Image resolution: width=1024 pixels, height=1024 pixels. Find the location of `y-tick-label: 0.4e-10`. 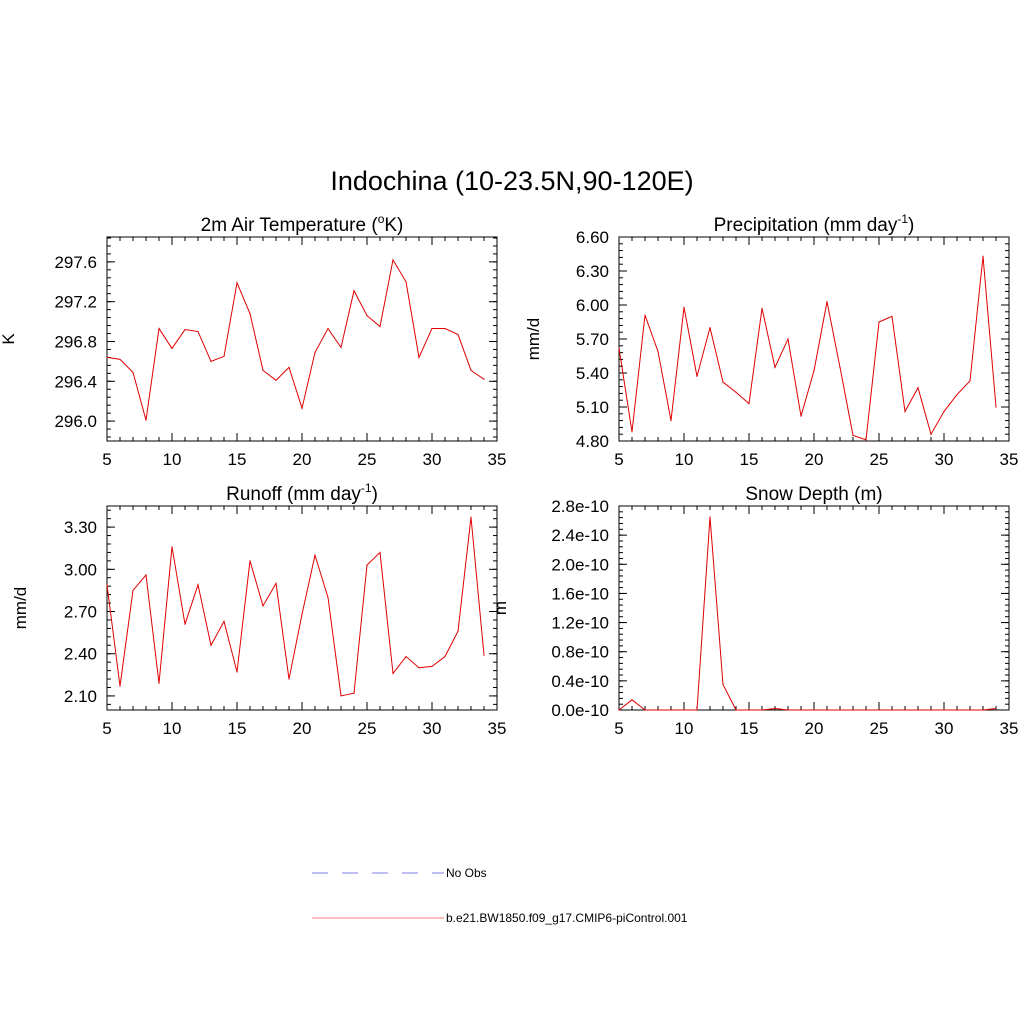

y-tick-label: 0.4e-10 is located at coordinates (580, 681).